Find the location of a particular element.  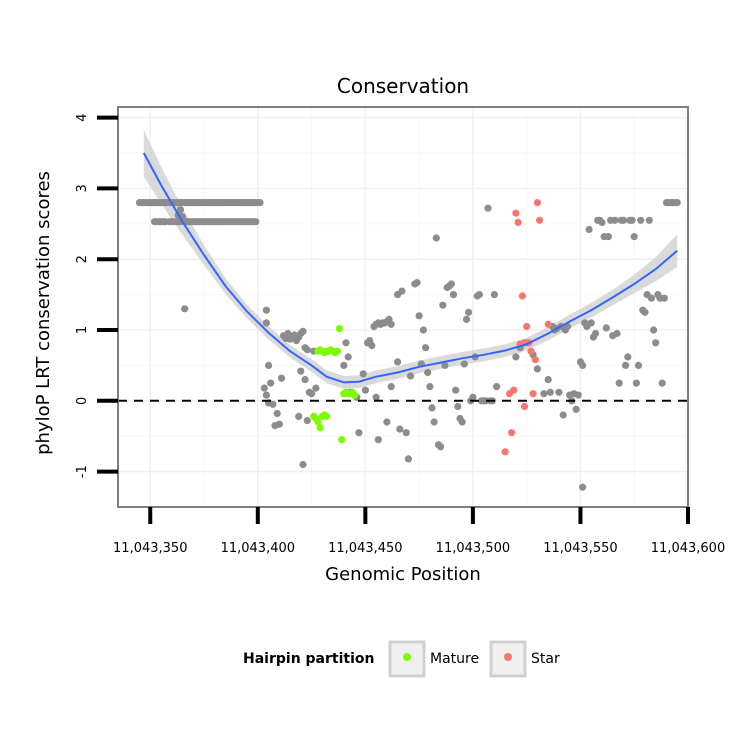

y-tick-label: -1 is located at coordinates (82, 471).